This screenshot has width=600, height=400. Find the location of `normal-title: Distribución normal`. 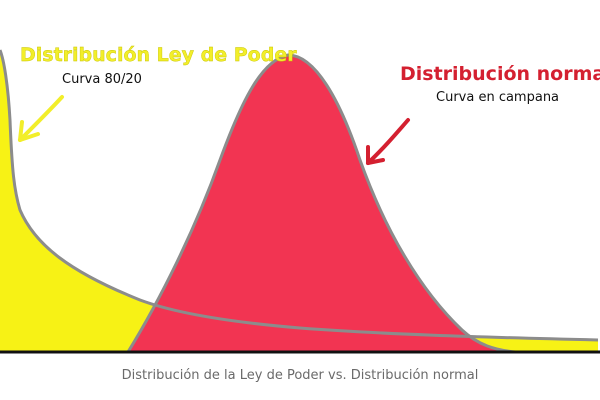

normal-title: Distribución normal is located at coordinates (500, 74).